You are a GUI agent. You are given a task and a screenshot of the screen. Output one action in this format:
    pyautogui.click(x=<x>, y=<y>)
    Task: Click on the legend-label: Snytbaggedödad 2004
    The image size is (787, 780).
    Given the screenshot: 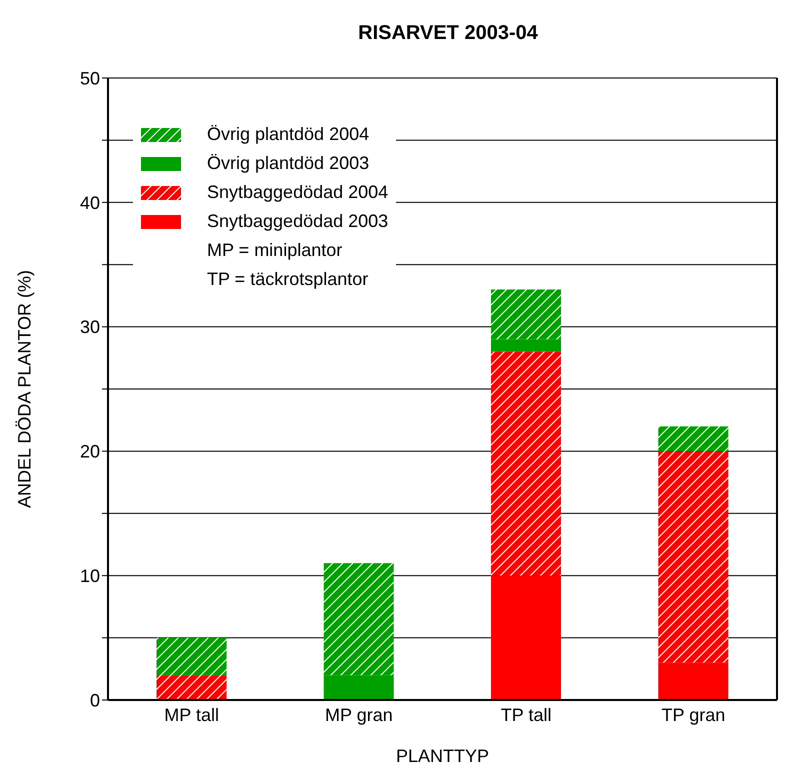 What is the action you would take?
    pyautogui.click(x=297, y=192)
    